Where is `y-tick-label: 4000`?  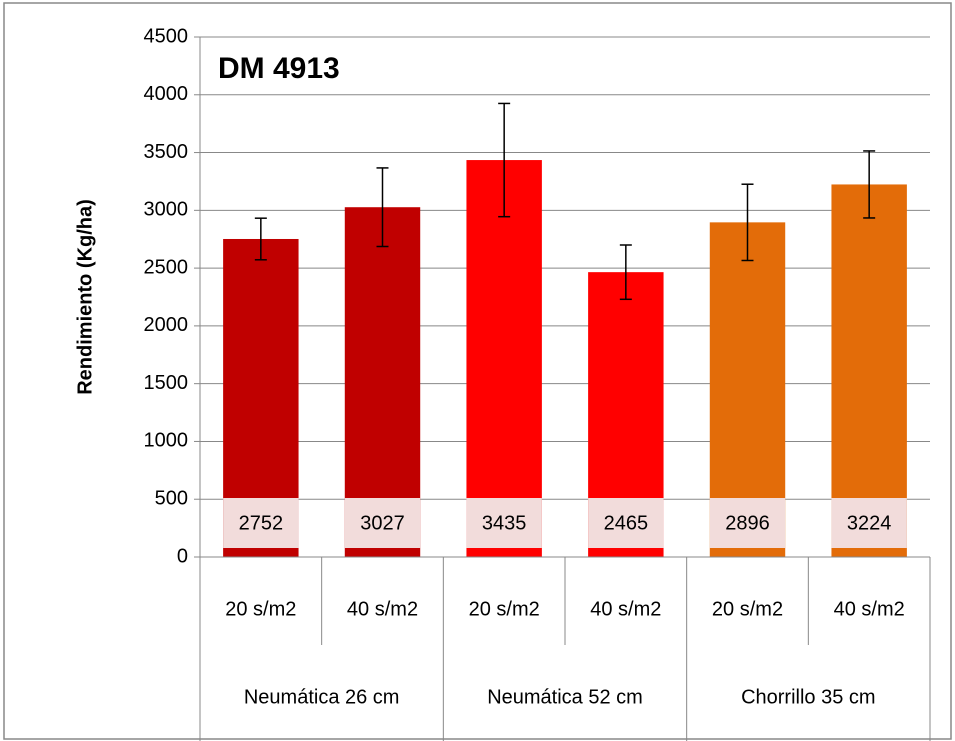
y-tick-label: 4000 is located at coordinates (166, 94).